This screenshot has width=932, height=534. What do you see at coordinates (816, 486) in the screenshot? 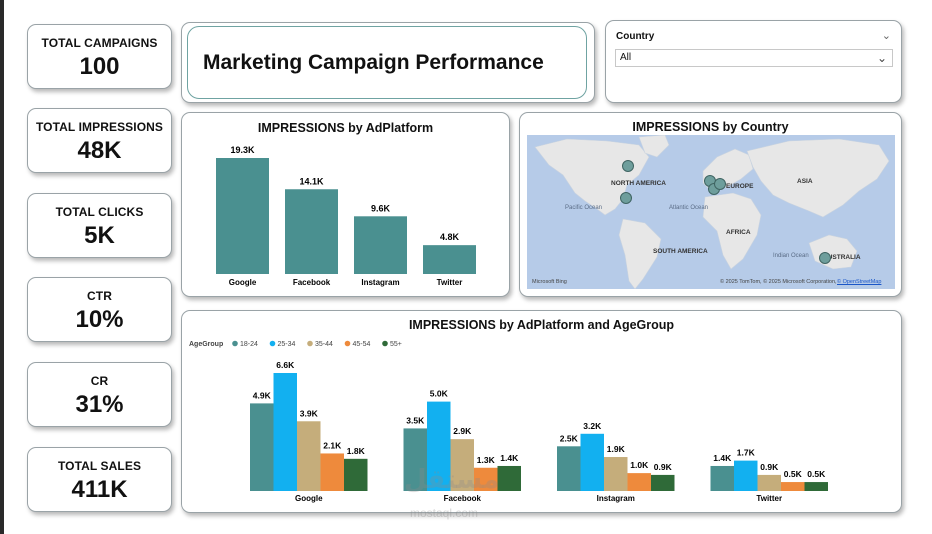
I see `bar-twitter-55+` at bounding box center [816, 486].